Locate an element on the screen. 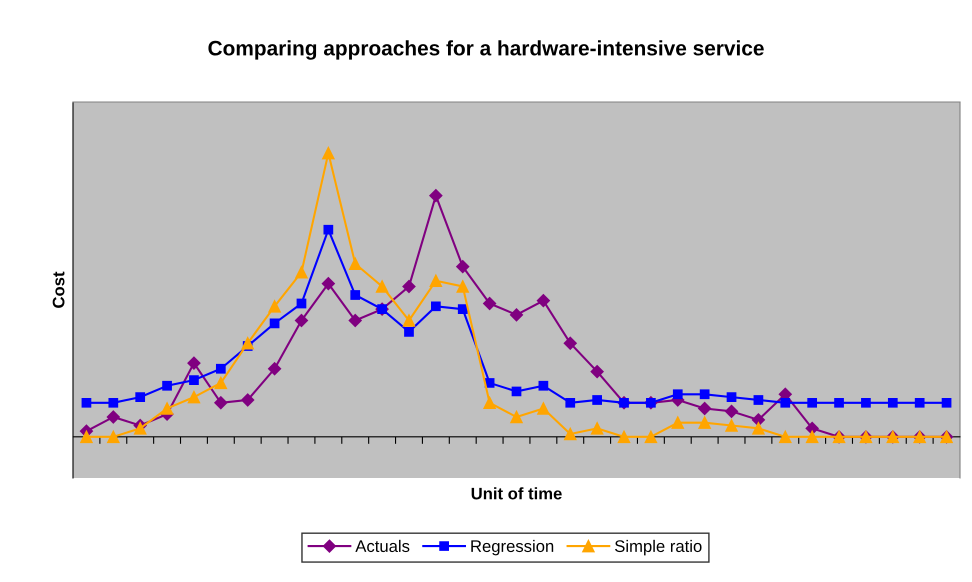  legend-label: Regression is located at coordinates (512, 548).